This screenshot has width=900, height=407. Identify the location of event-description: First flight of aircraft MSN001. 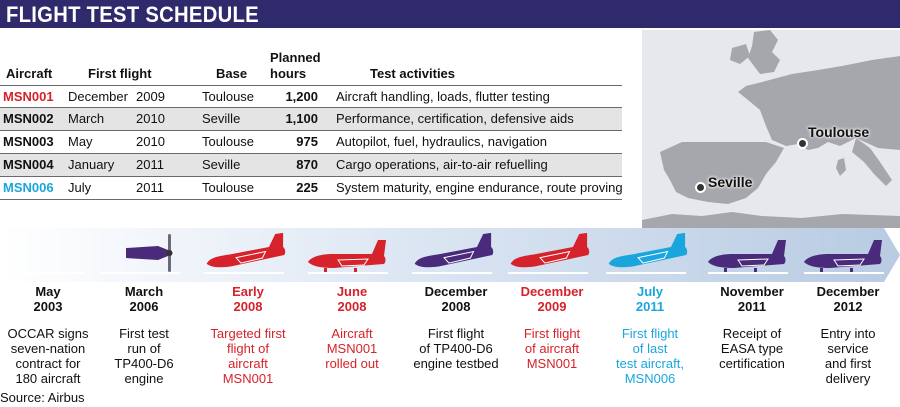
(552, 348).